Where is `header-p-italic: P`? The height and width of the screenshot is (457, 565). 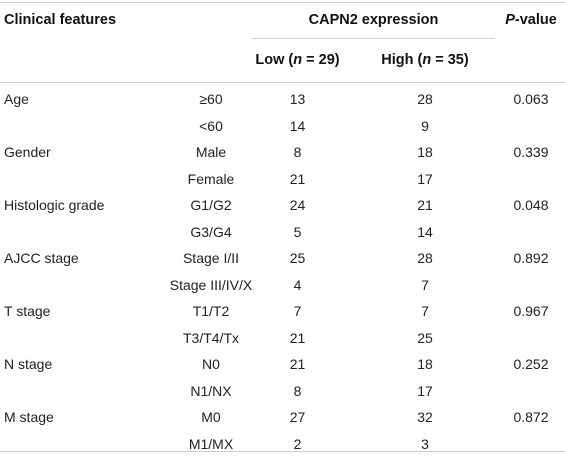
header-p-italic: P is located at coordinates (510, 20).